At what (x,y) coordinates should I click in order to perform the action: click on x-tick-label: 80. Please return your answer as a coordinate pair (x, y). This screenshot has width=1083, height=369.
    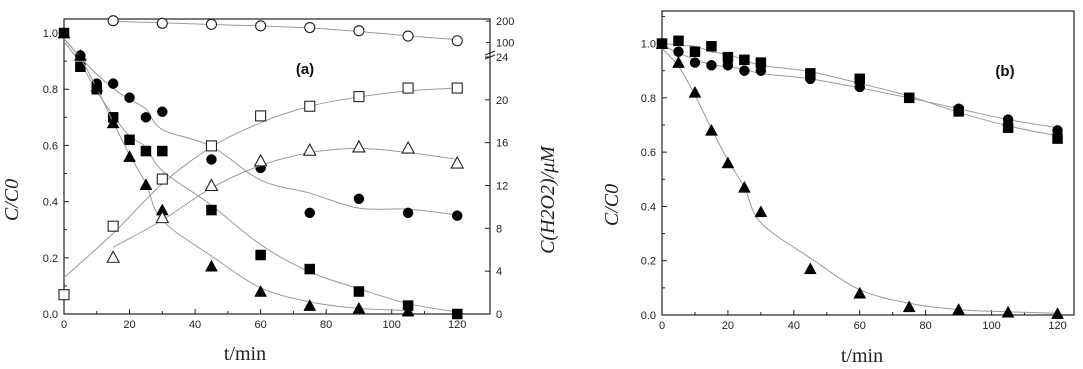
    Looking at the image, I should click on (326, 325).